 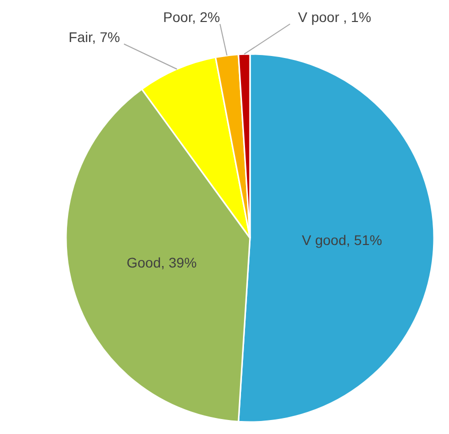 I want to click on slice-label: Good, 39%, so click(x=161, y=262).